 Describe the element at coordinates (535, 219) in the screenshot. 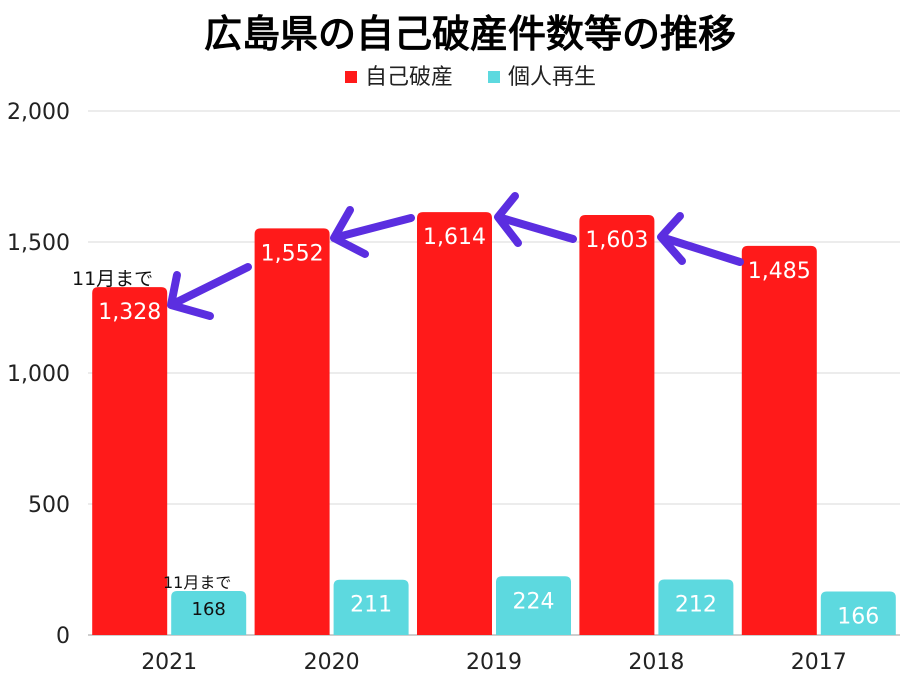

I see `trend-arrow-2018-to-2019` at that location.